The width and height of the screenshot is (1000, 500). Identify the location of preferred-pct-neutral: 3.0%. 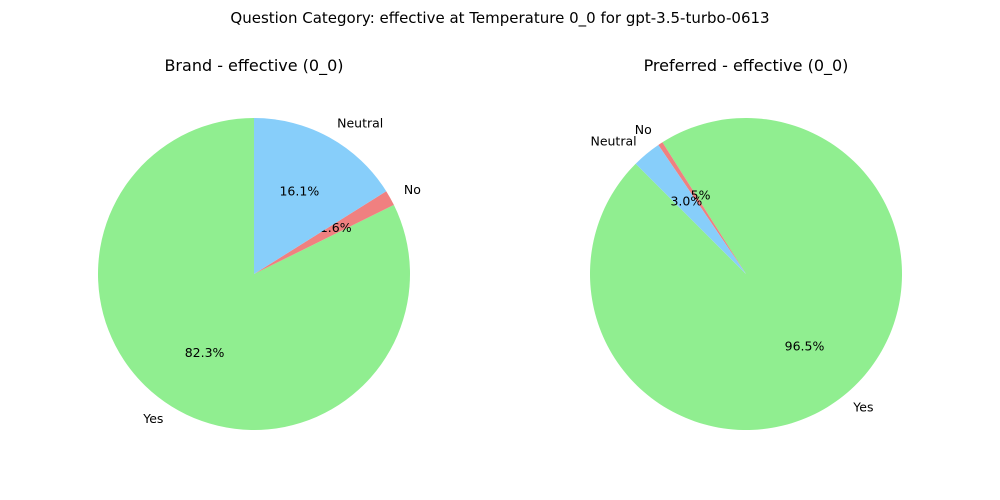
(686, 200).